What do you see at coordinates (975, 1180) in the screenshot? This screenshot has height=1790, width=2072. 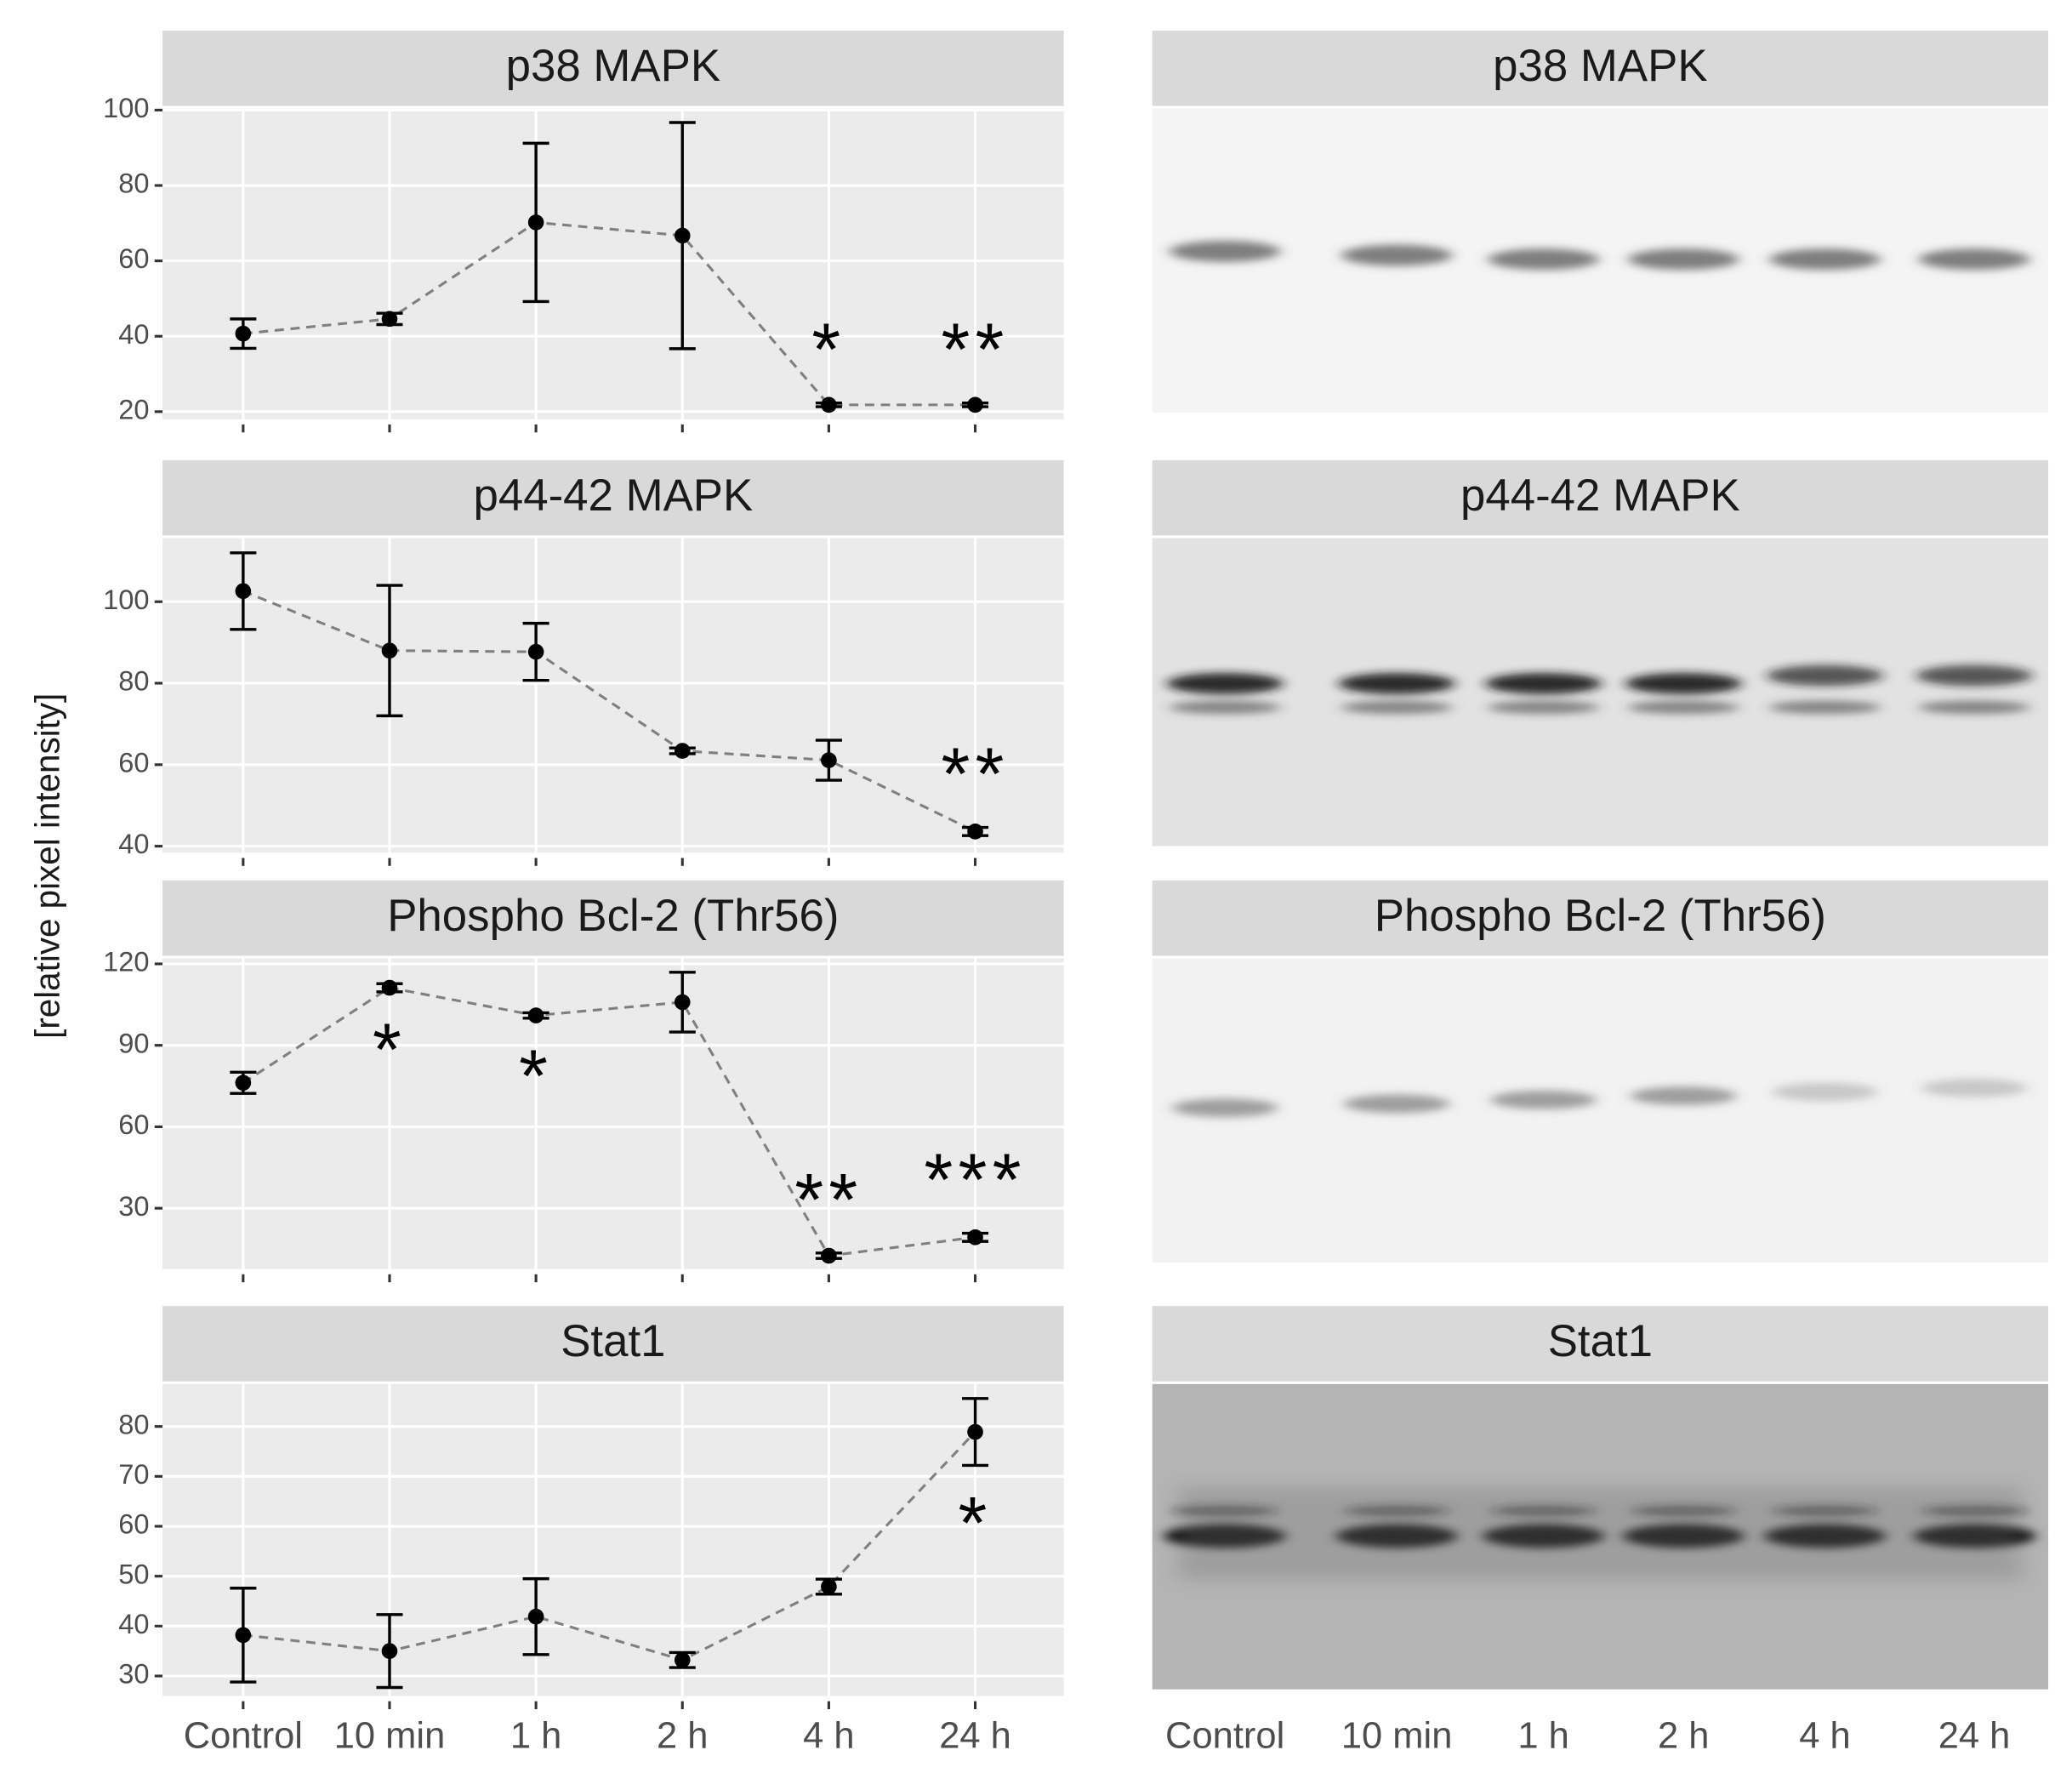 I see `significance: ***` at bounding box center [975, 1180].